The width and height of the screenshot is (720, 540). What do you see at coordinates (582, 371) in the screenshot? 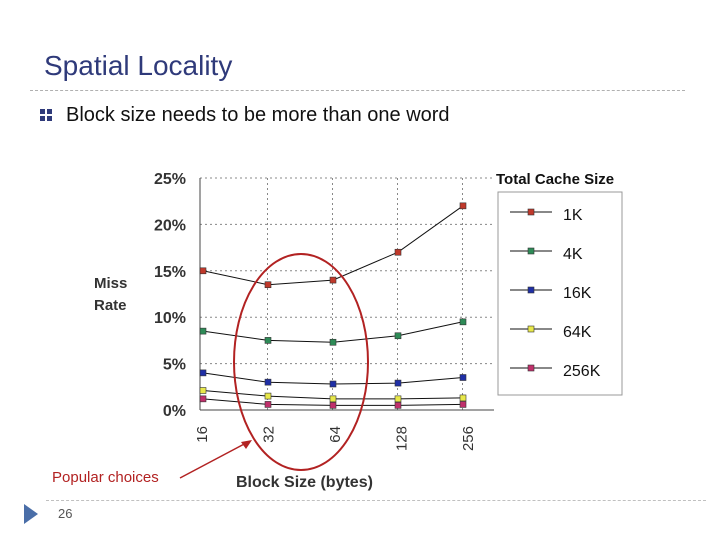
I see `legend-label-256k: 256K` at bounding box center [582, 371].